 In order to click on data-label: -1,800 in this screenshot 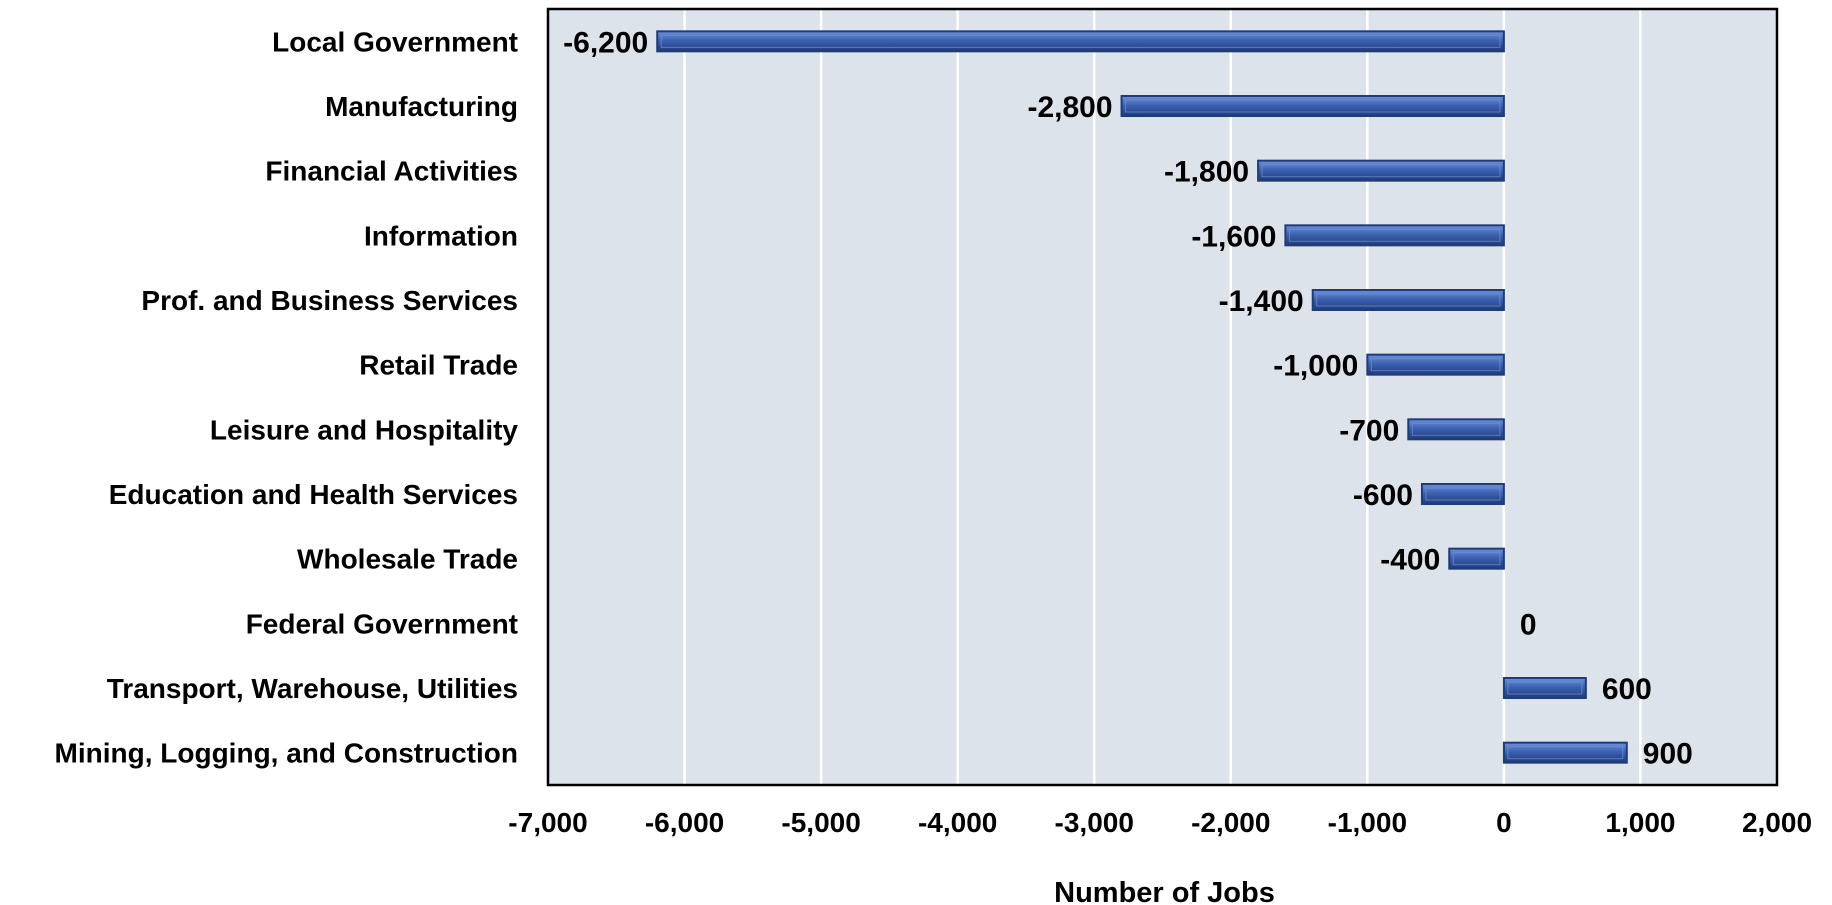, I will do `click(1206, 172)`.